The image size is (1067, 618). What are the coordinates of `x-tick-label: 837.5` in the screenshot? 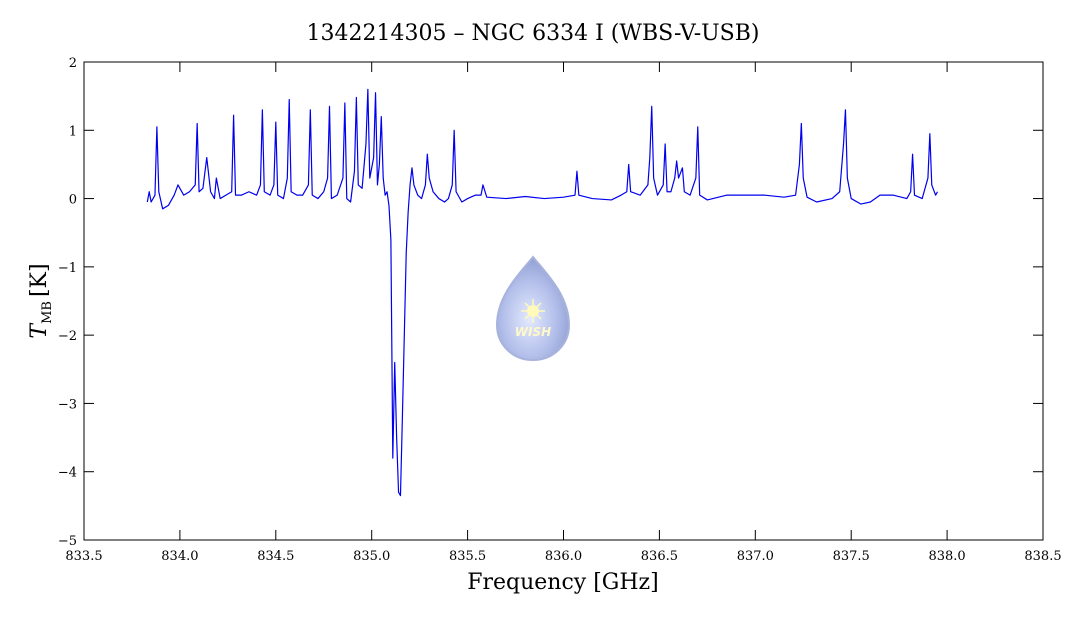 It's located at (851, 556).